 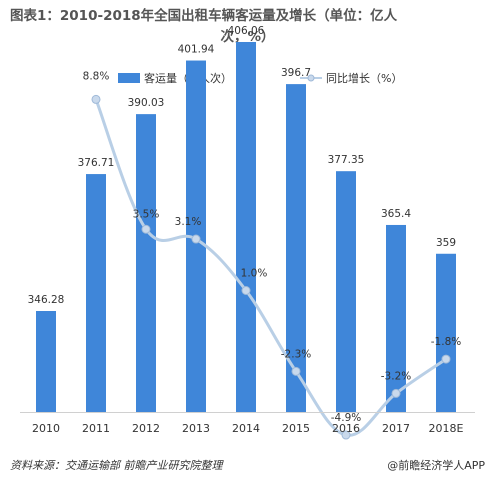 What do you see at coordinates (146, 103) in the screenshot?
I see `bar-label-2012: 390.03` at bounding box center [146, 103].